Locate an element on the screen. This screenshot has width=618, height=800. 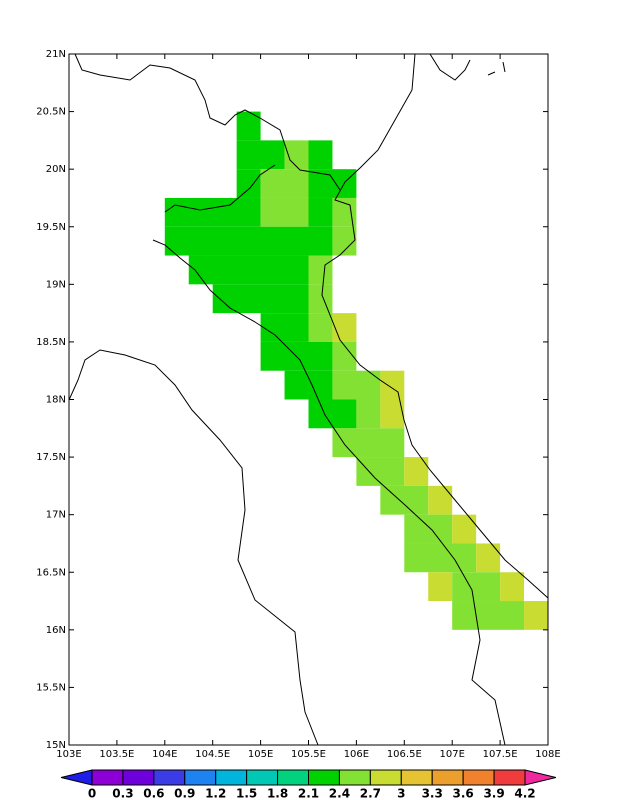
y-tick-label: 15N is located at coordinates (56, 745).